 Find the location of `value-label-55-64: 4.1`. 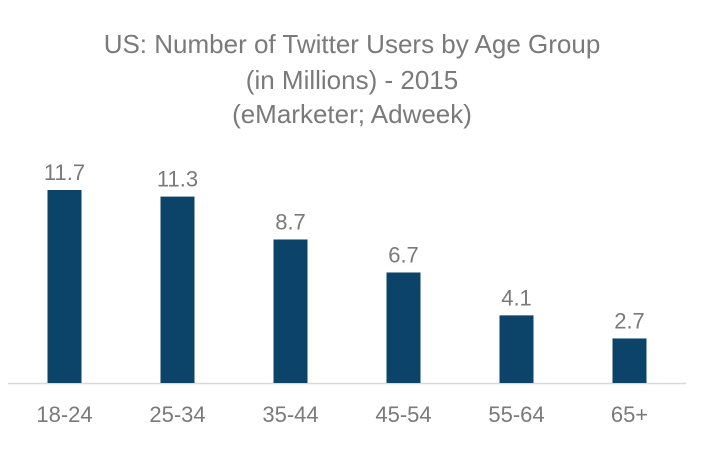

value-label-55-64: 4.1 is located at coordinates (516, 297).